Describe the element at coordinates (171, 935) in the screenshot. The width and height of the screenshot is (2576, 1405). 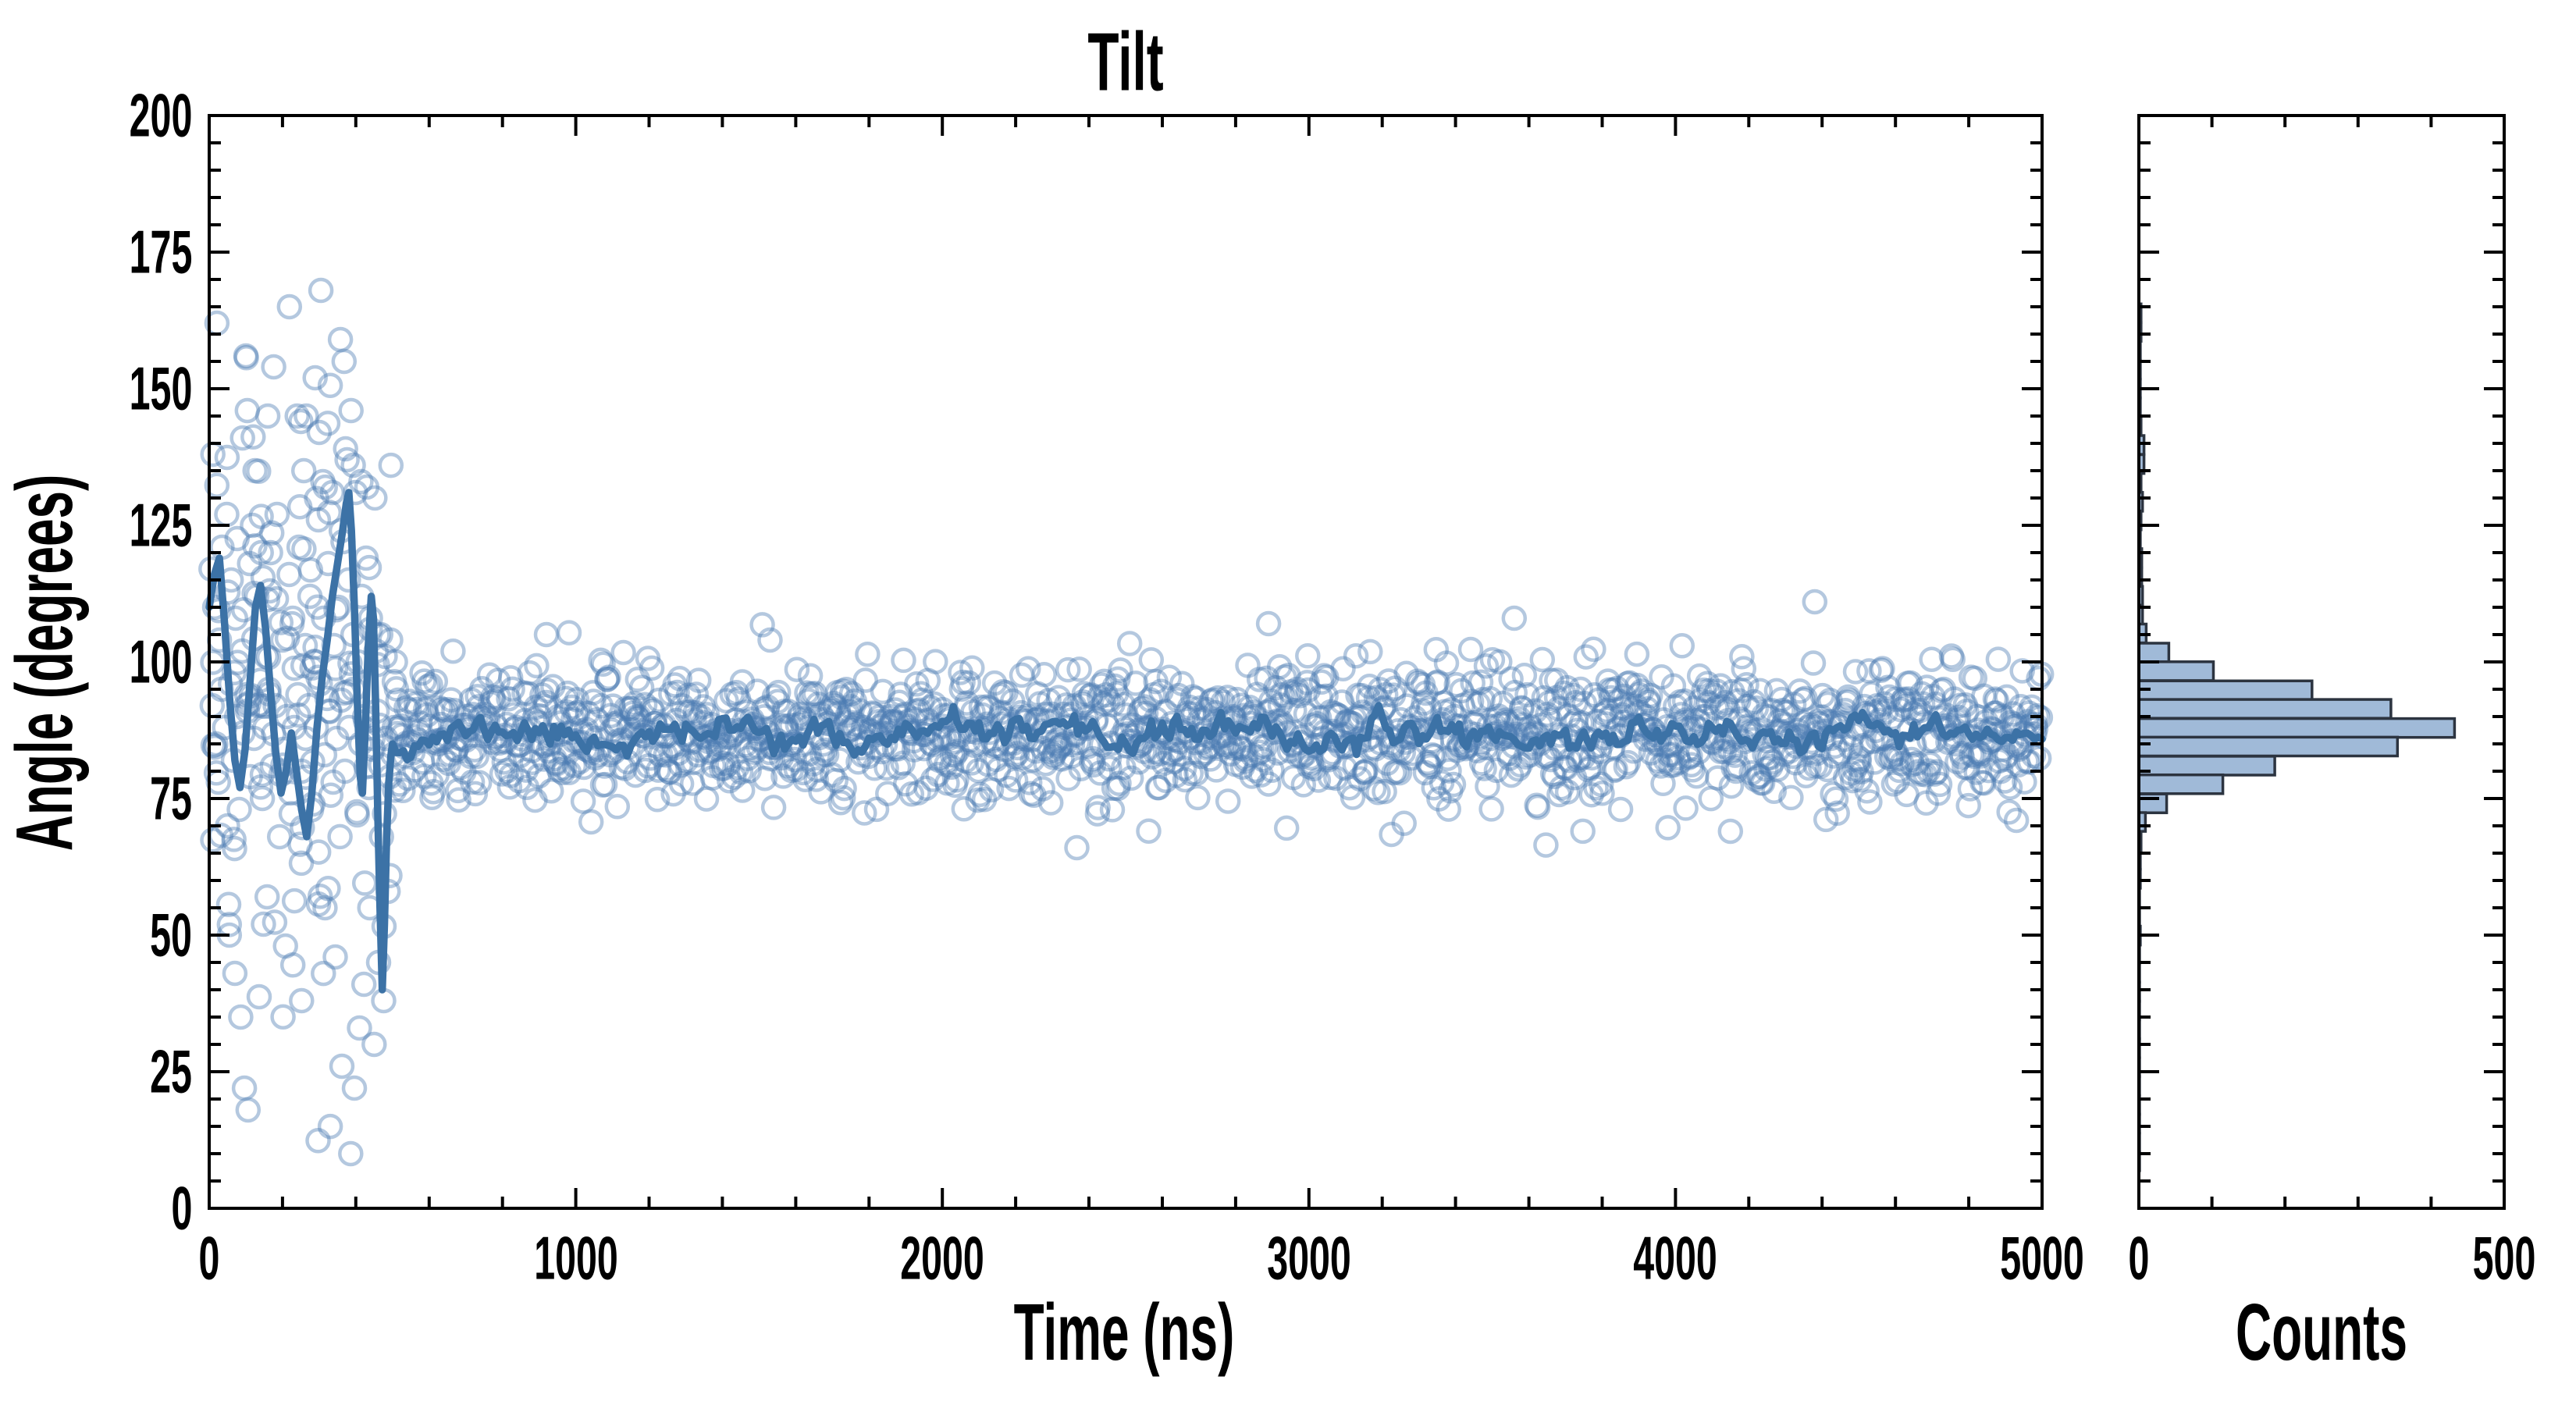
I see `y-tick-label: 50` at that location.